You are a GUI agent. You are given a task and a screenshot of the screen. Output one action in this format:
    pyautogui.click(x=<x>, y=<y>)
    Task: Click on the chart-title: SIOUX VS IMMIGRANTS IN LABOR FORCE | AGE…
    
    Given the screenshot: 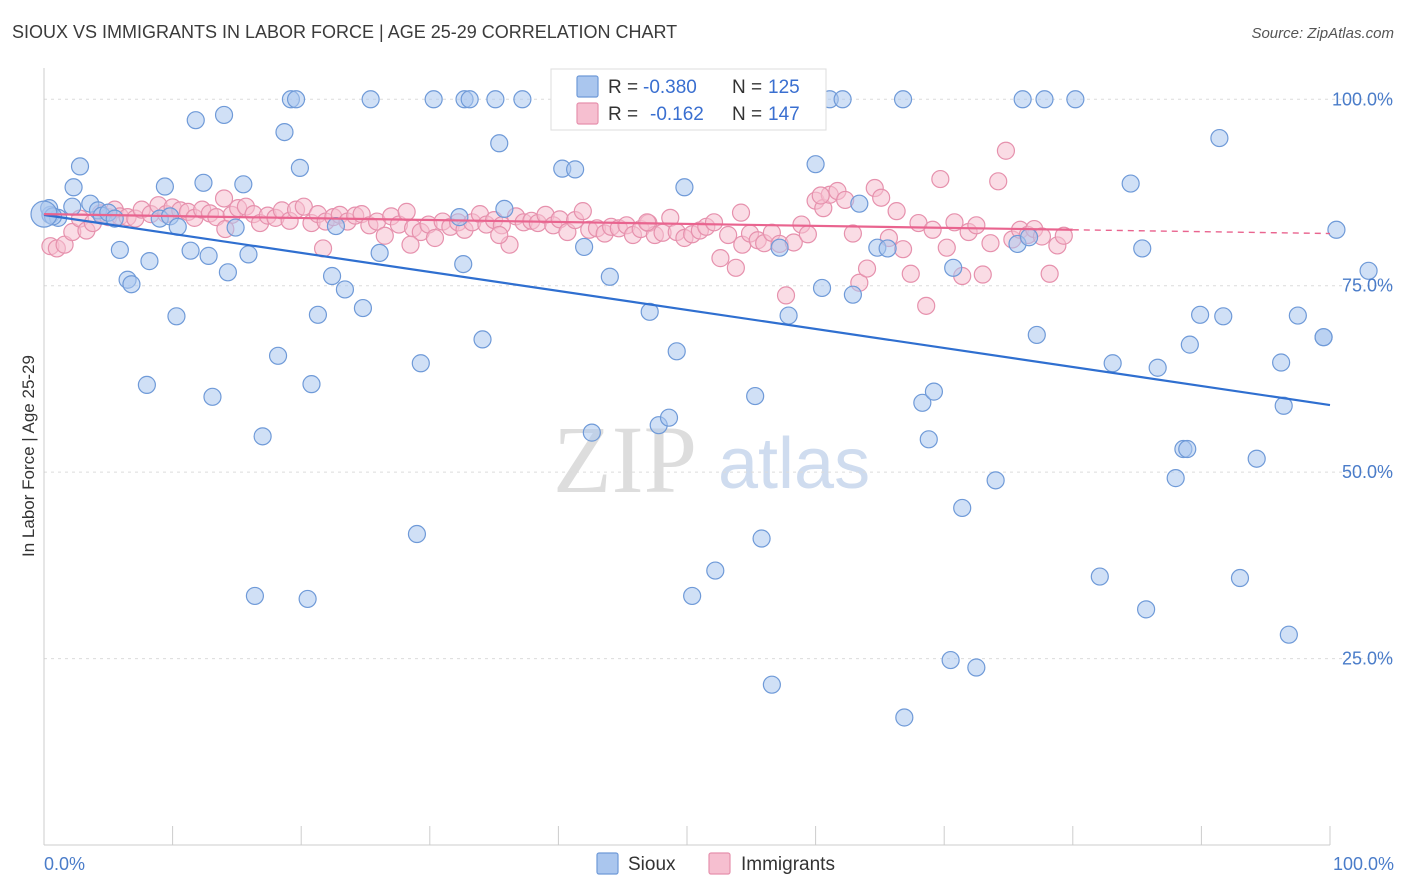 What is the action you would take?
    pyautogui.click(x=344, y=32)
    